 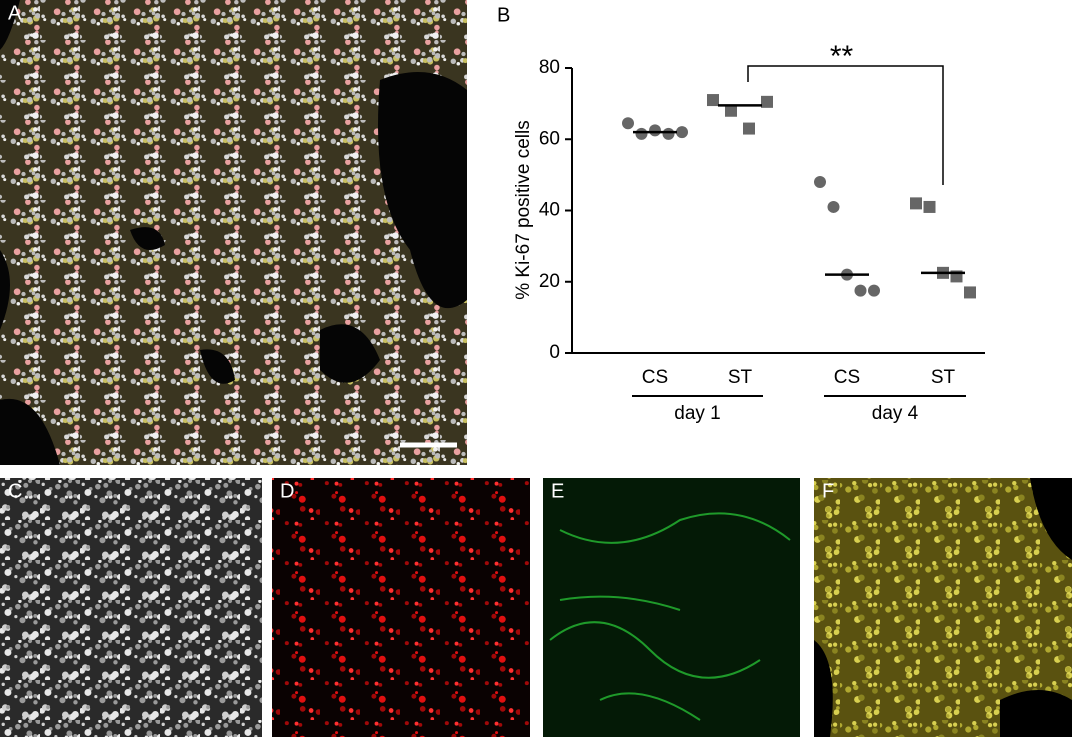 What do you see at coordinates (845, 125) in the screenshot?
I see `significance-bracket` at bounding box center [845, 125].